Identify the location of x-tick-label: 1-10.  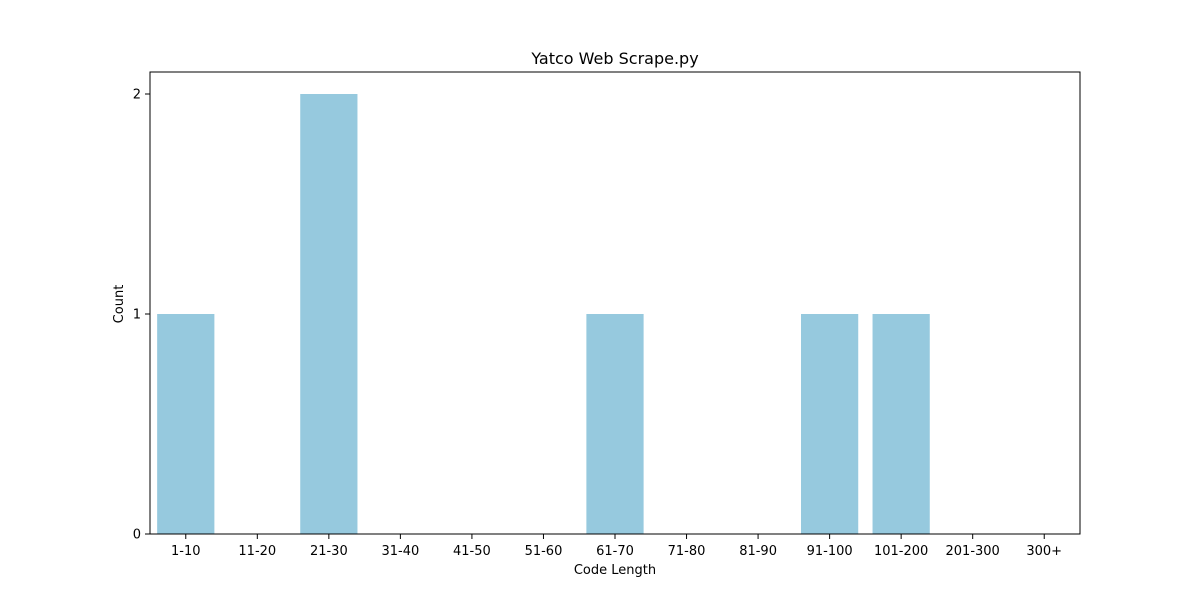
(186, 551).